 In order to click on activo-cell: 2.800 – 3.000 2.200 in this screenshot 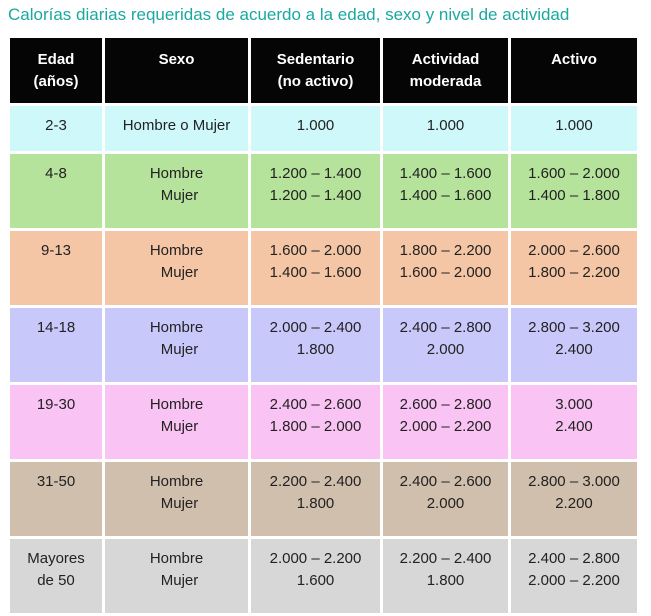, I will do `click(574, 500)`.